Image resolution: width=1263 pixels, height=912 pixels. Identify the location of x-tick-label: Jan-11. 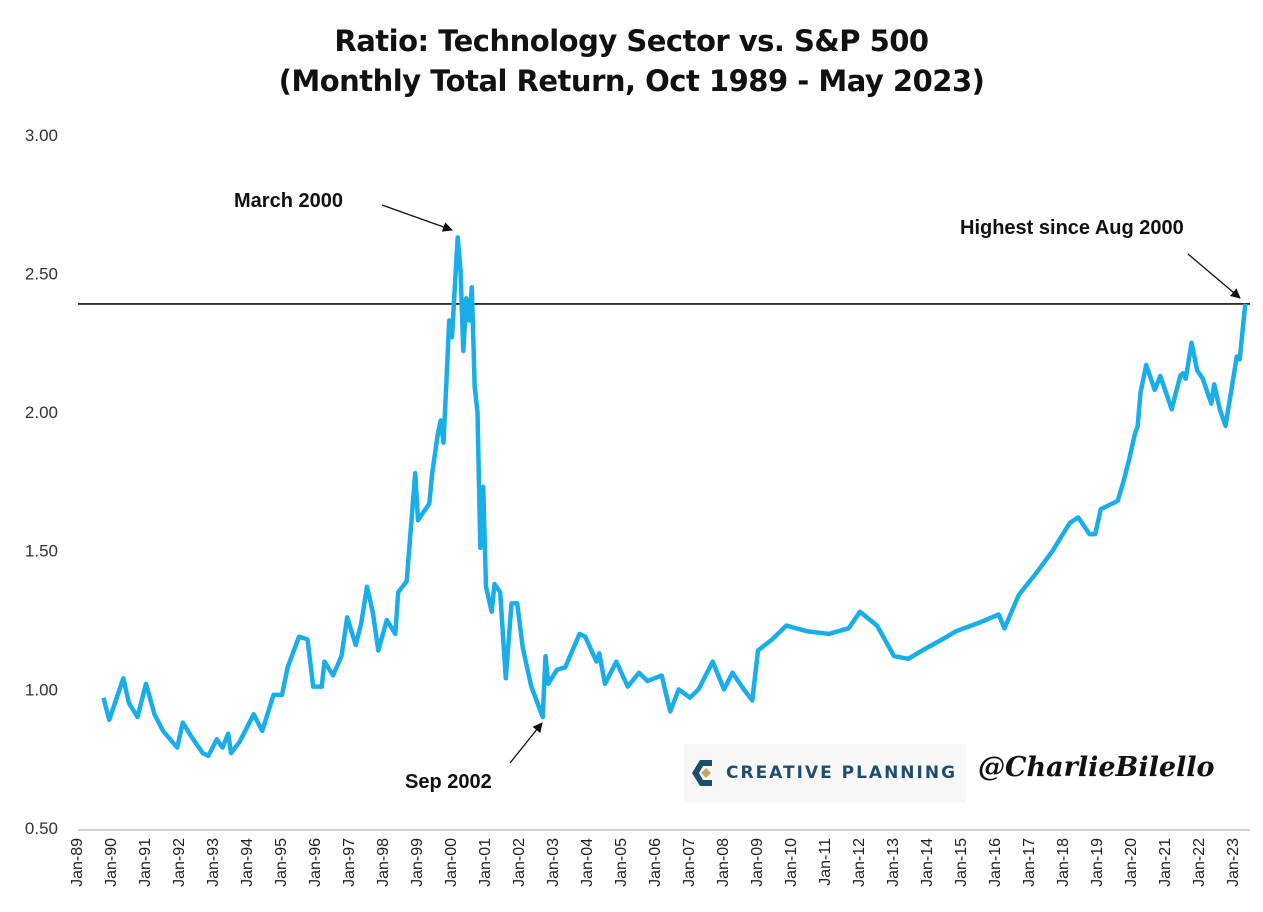
(825, 862).